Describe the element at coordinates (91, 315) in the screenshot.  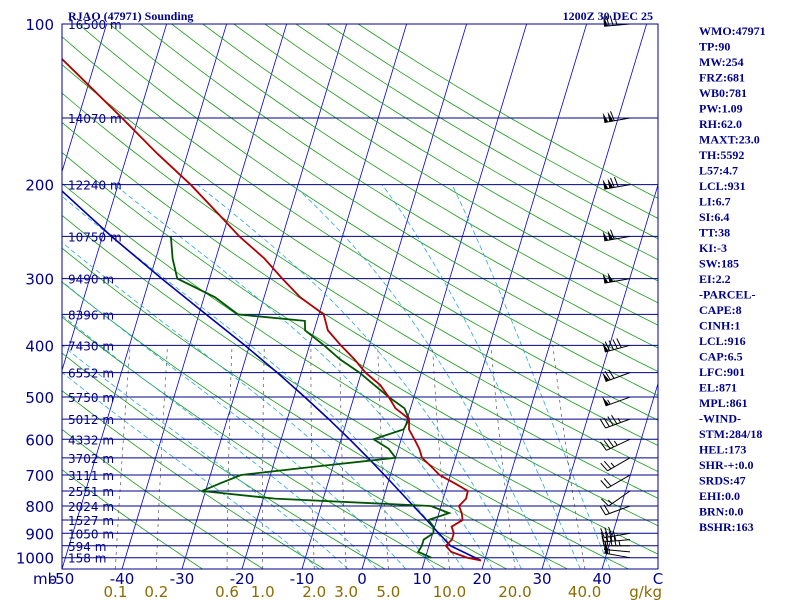
I see `height-label: 8396 m` at that location.